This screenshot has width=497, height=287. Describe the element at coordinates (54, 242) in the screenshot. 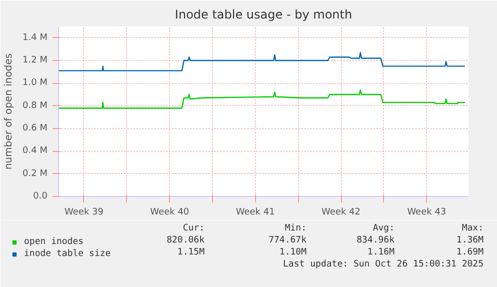

I see `legend-label: open inodes` at that location.